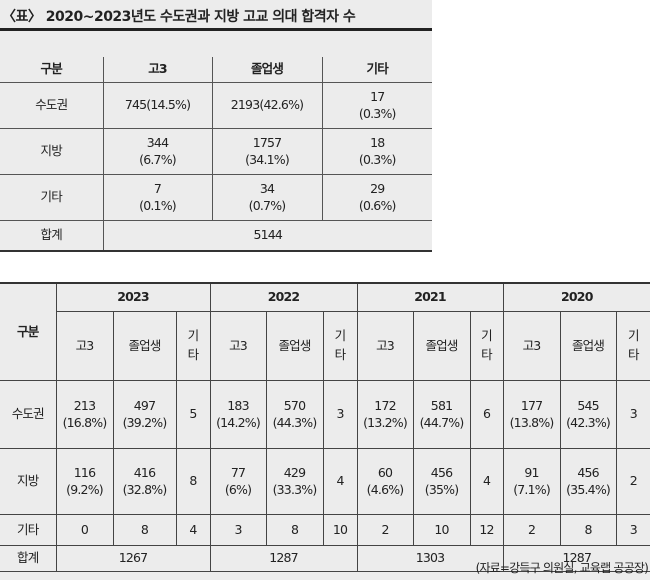 Image resolution: width=650 pixels, height=580 pixels. Describe the element at coordinates (28, 530) in the screenshot. I see `row-label: 기타` at that location.